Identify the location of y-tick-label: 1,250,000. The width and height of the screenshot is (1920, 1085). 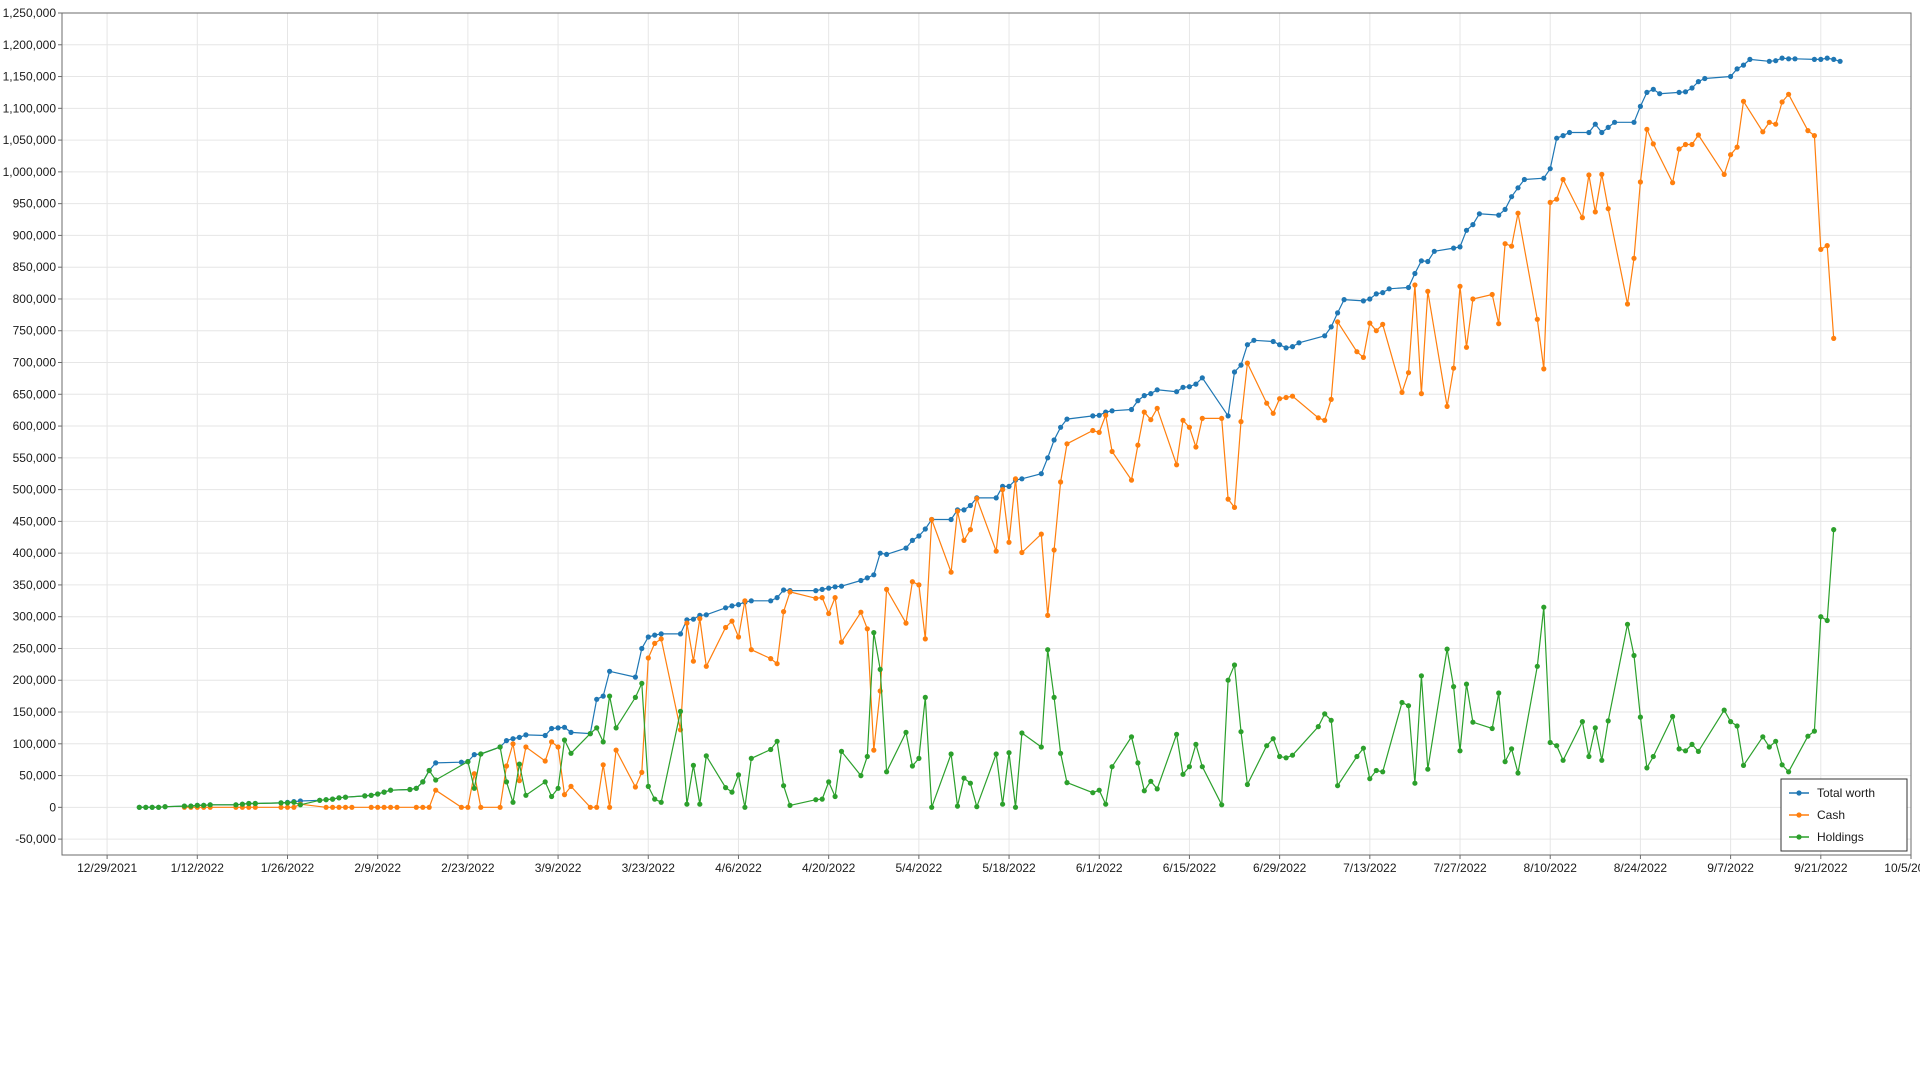
(30, 13).